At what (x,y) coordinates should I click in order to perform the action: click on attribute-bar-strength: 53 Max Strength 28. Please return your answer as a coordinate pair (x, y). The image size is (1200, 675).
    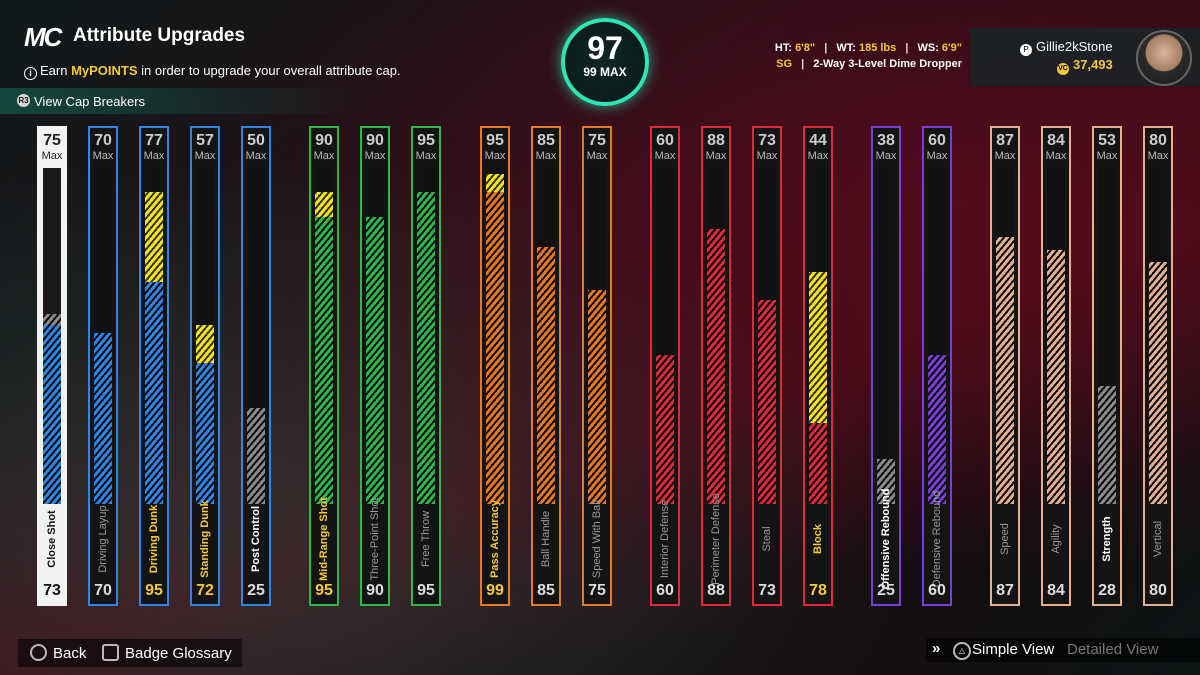
    Looking at the image, I should click on (1107, 366).